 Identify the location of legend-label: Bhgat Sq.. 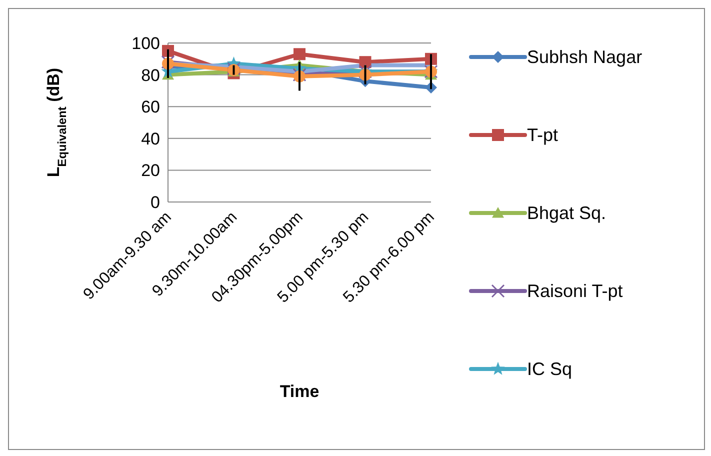
(566, 213).